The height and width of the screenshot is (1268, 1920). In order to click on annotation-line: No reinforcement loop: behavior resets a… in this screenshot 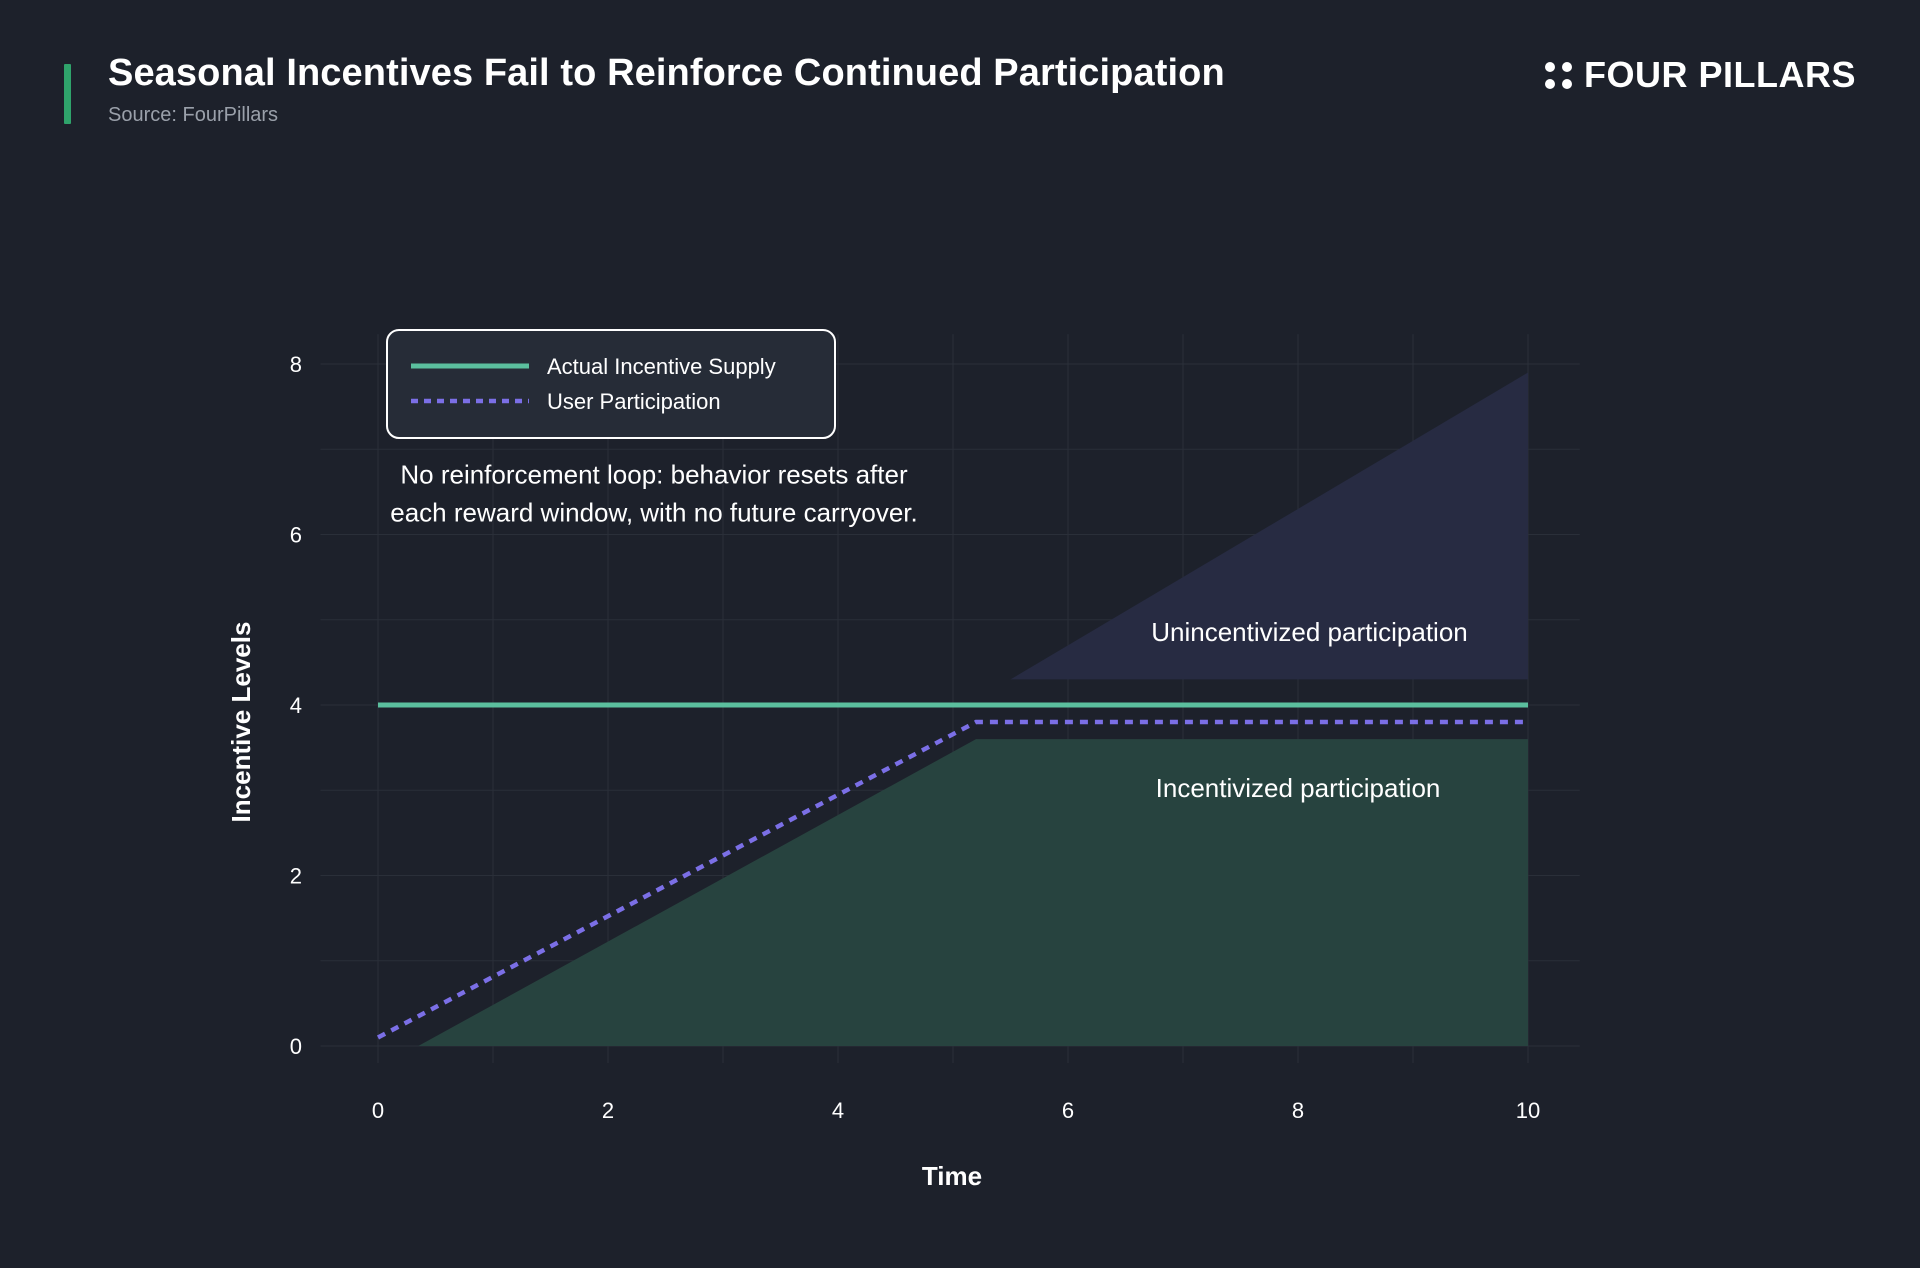, I will do `click(654, 474)`.